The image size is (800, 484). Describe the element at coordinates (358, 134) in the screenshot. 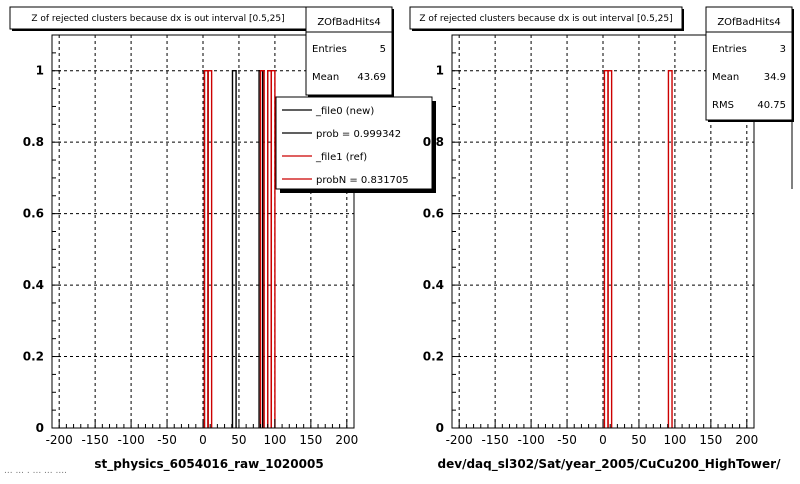

I see `legend-entry: prob = 0.999342` at that location.